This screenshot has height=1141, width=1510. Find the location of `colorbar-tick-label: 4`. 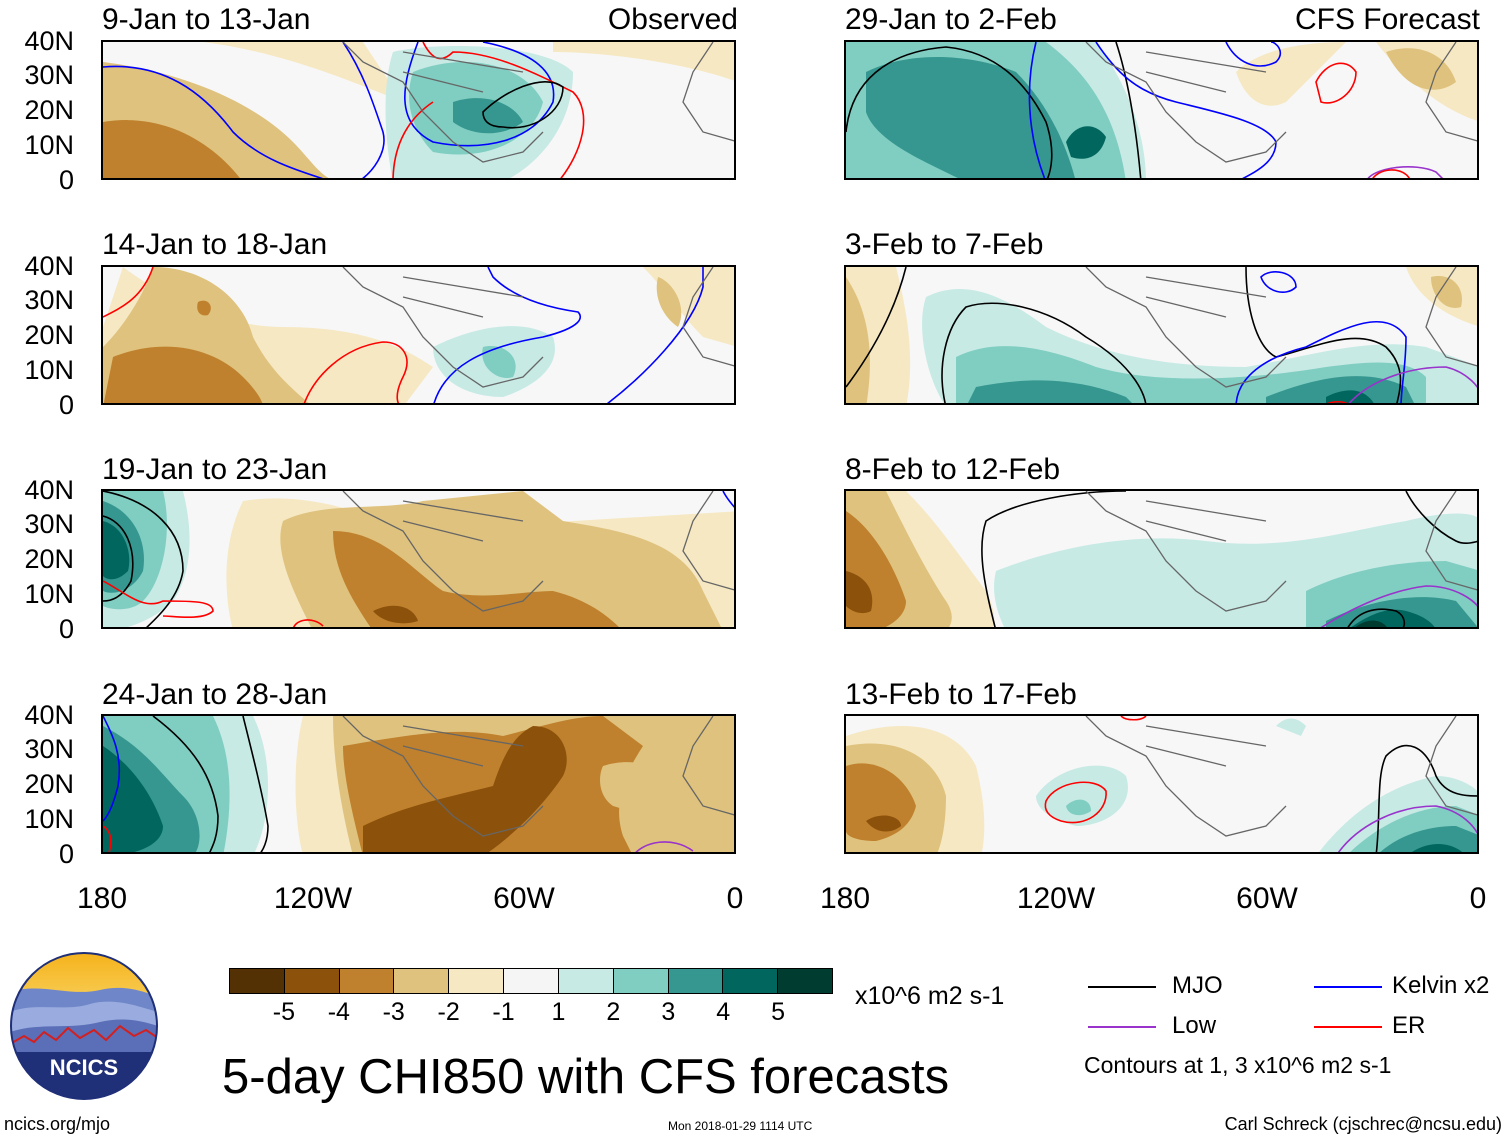

colorbar-tick-label: 4 is located at coordinates (723, 1012).